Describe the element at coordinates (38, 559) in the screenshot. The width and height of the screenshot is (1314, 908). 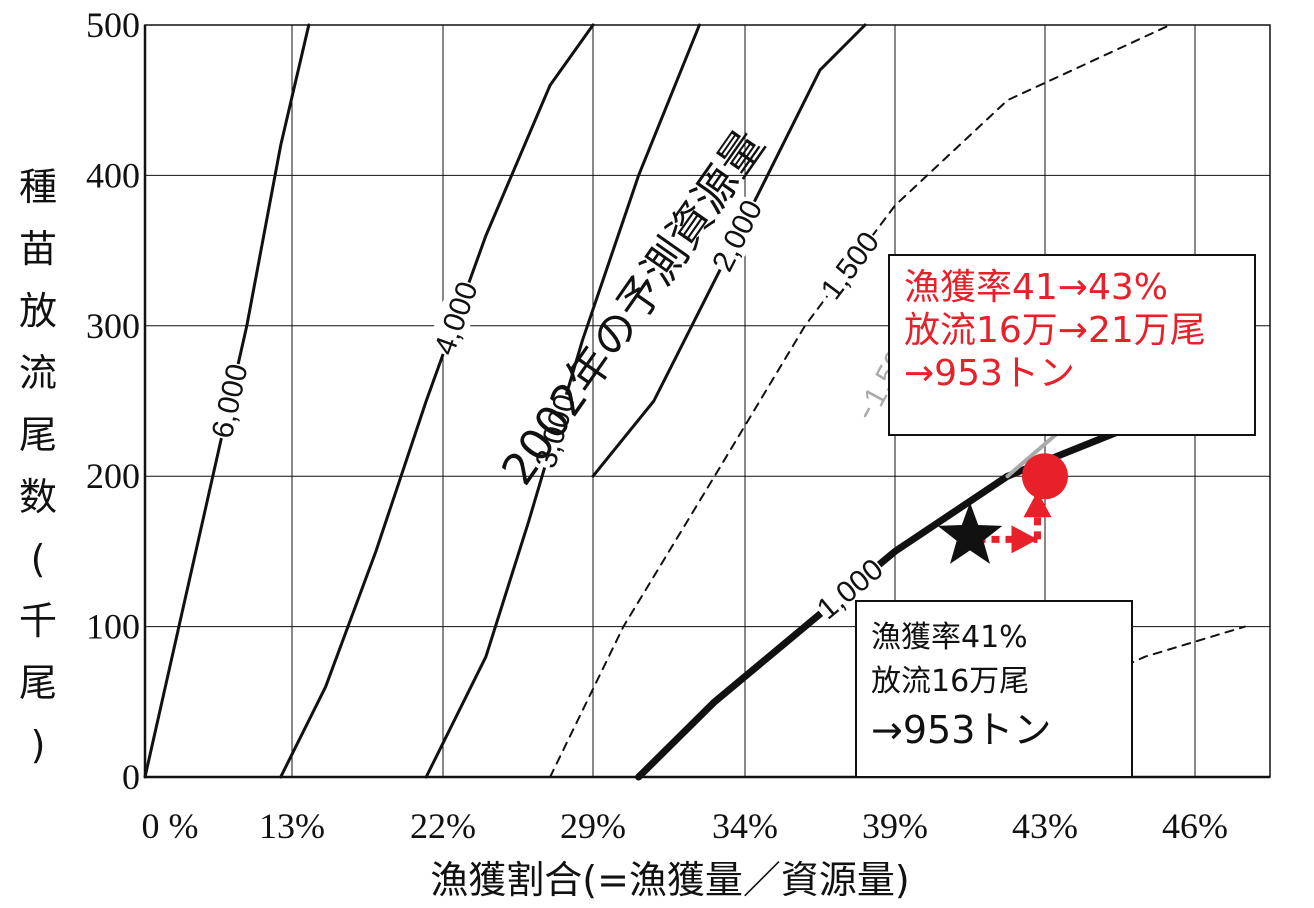
I see `y-axis-label-char: (` at that location.